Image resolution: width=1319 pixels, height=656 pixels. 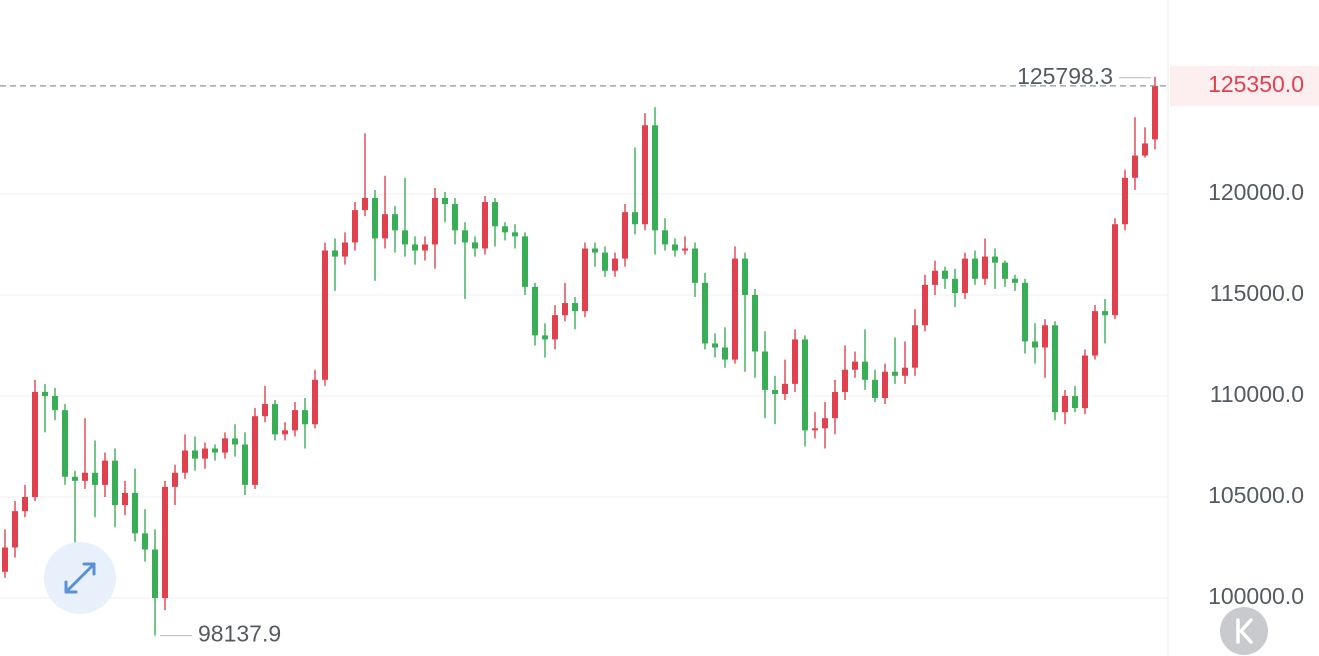 I want to click on reset-icon, so click(x=1244, y=631).